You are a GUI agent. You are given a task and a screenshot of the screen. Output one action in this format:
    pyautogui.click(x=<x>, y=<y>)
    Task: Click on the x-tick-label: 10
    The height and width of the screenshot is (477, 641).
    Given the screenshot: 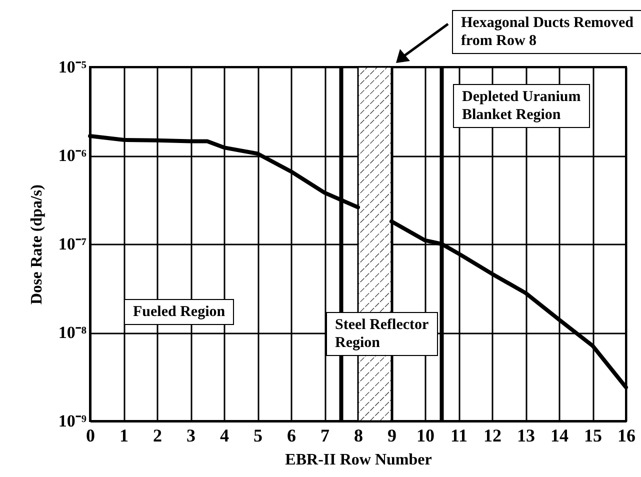 What is the action you would take?
    pyautogui.click(x=425, y=436)
    